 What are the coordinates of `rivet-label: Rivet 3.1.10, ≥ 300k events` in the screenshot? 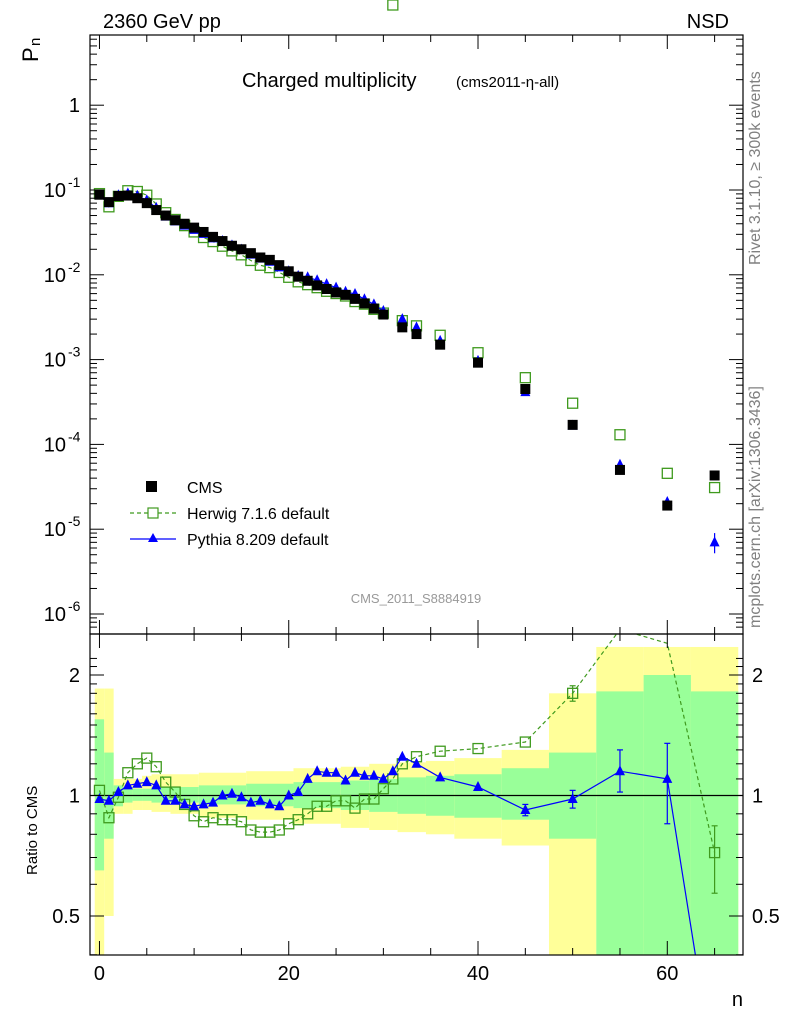 It's located at (755, 168).